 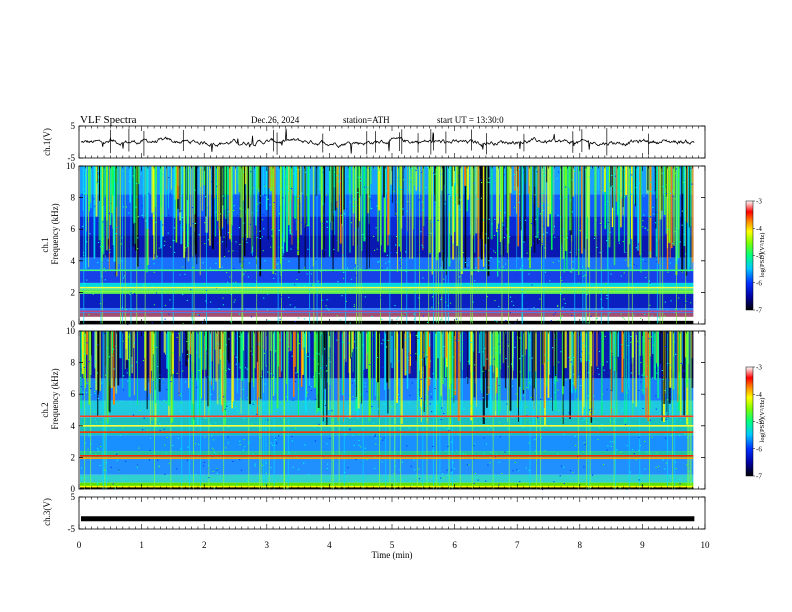 What do you see at coordinates (387, 141) in the screenshot?
I see `ch1-waveform-line` at bounding box center [387, 141].